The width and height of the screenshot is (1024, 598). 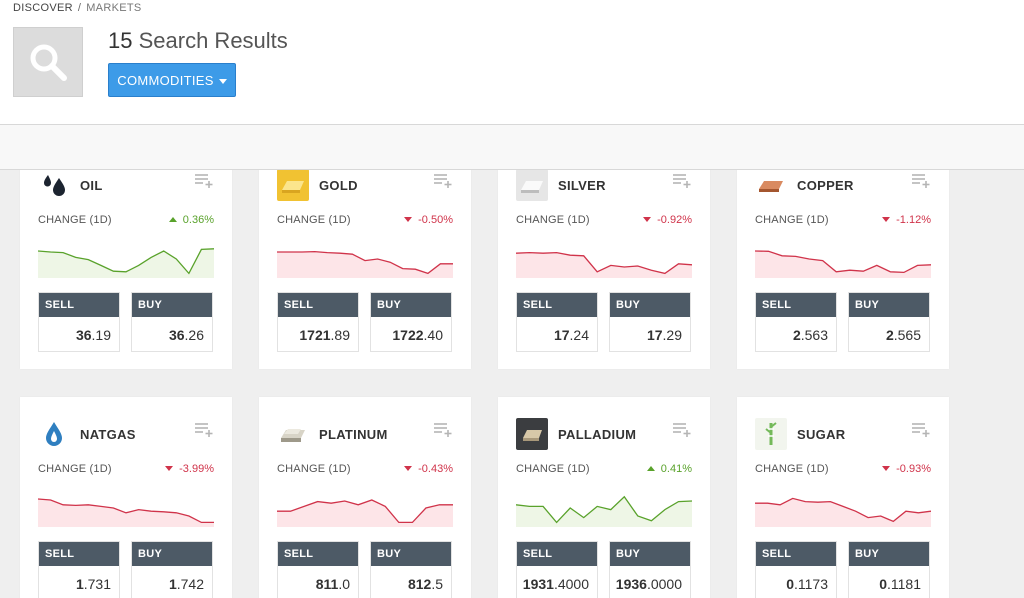 I want to click on change-value: -0.43%, so click(x=428, y=469).